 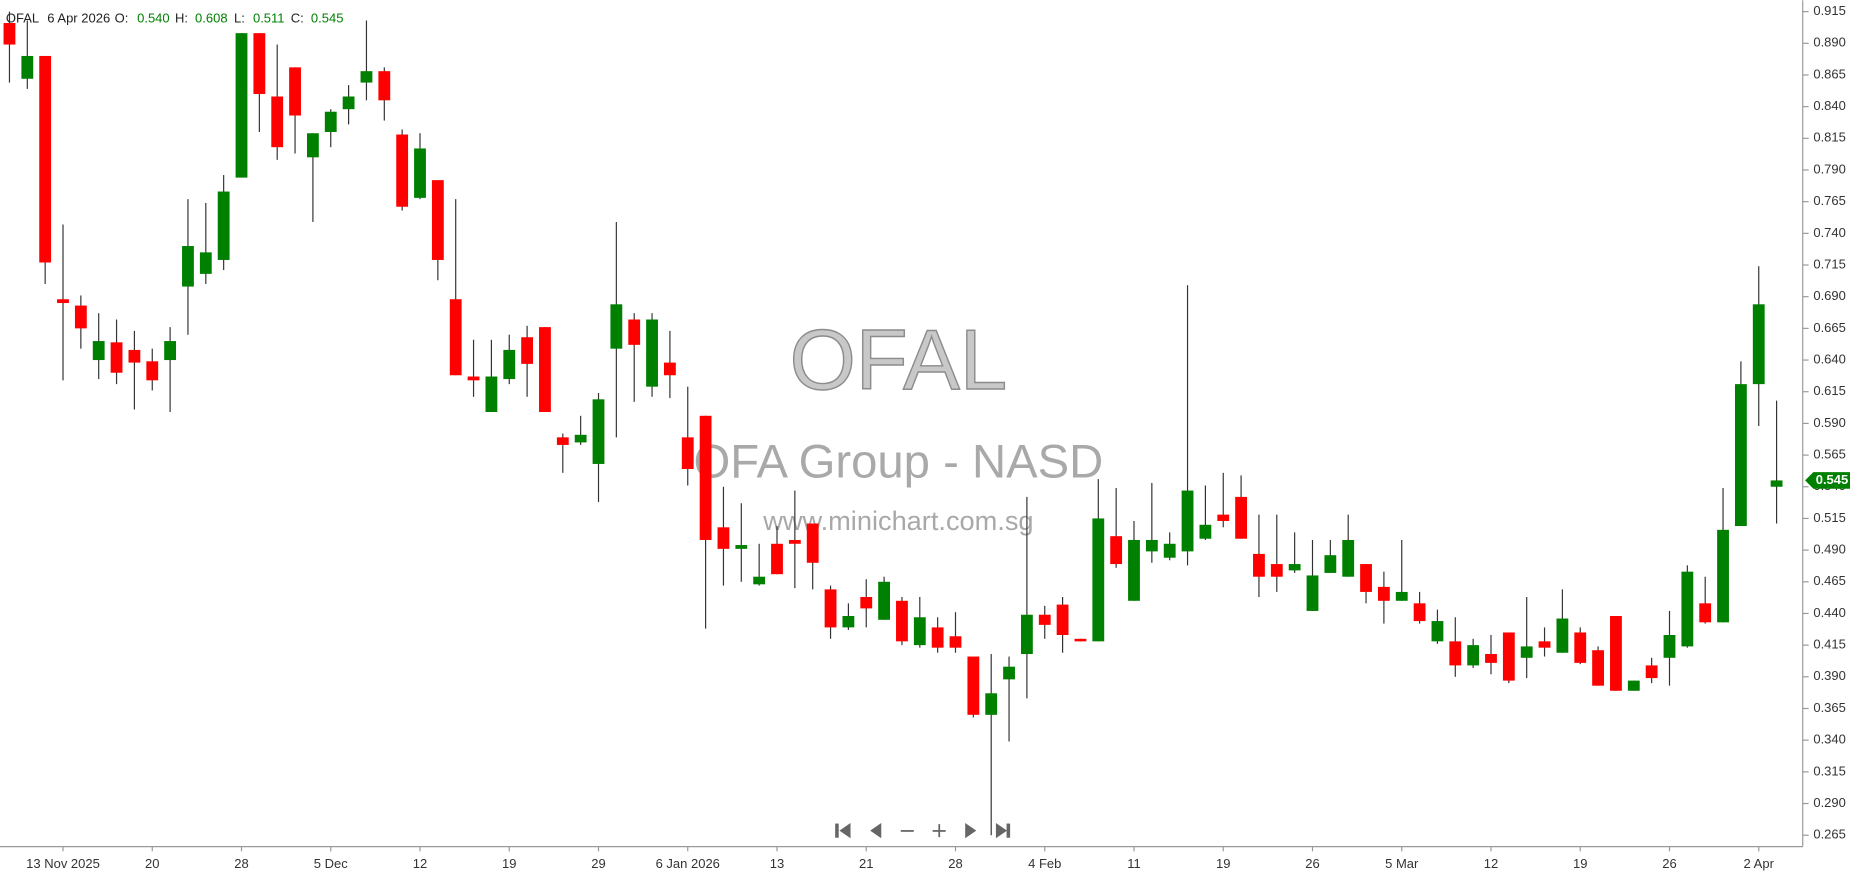 I want to click on price-tag-label: 0.545, so click(x=1832, y=479).